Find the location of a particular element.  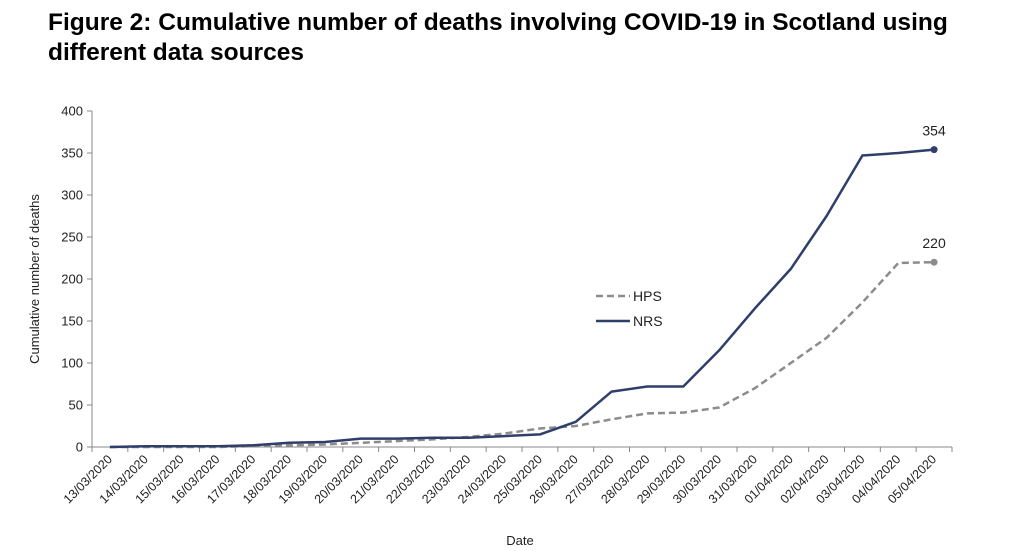

x-axis-label: Date is located at coordinates (519, 540).